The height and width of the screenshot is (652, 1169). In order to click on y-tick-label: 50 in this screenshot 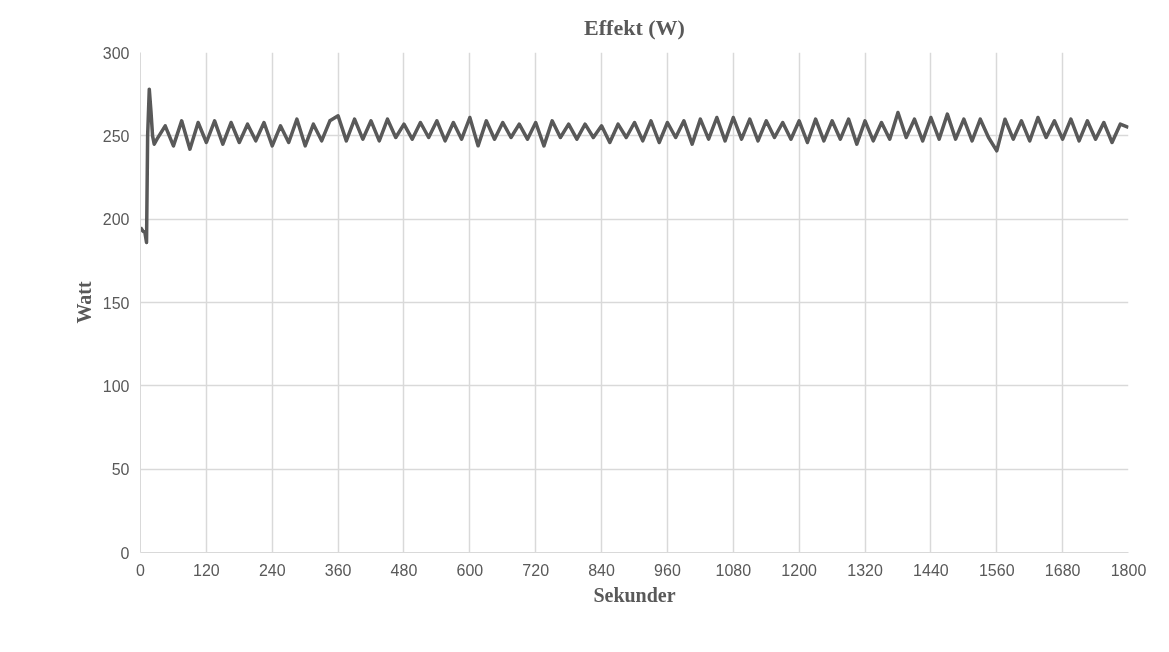, I will do `click(120, 470)`.